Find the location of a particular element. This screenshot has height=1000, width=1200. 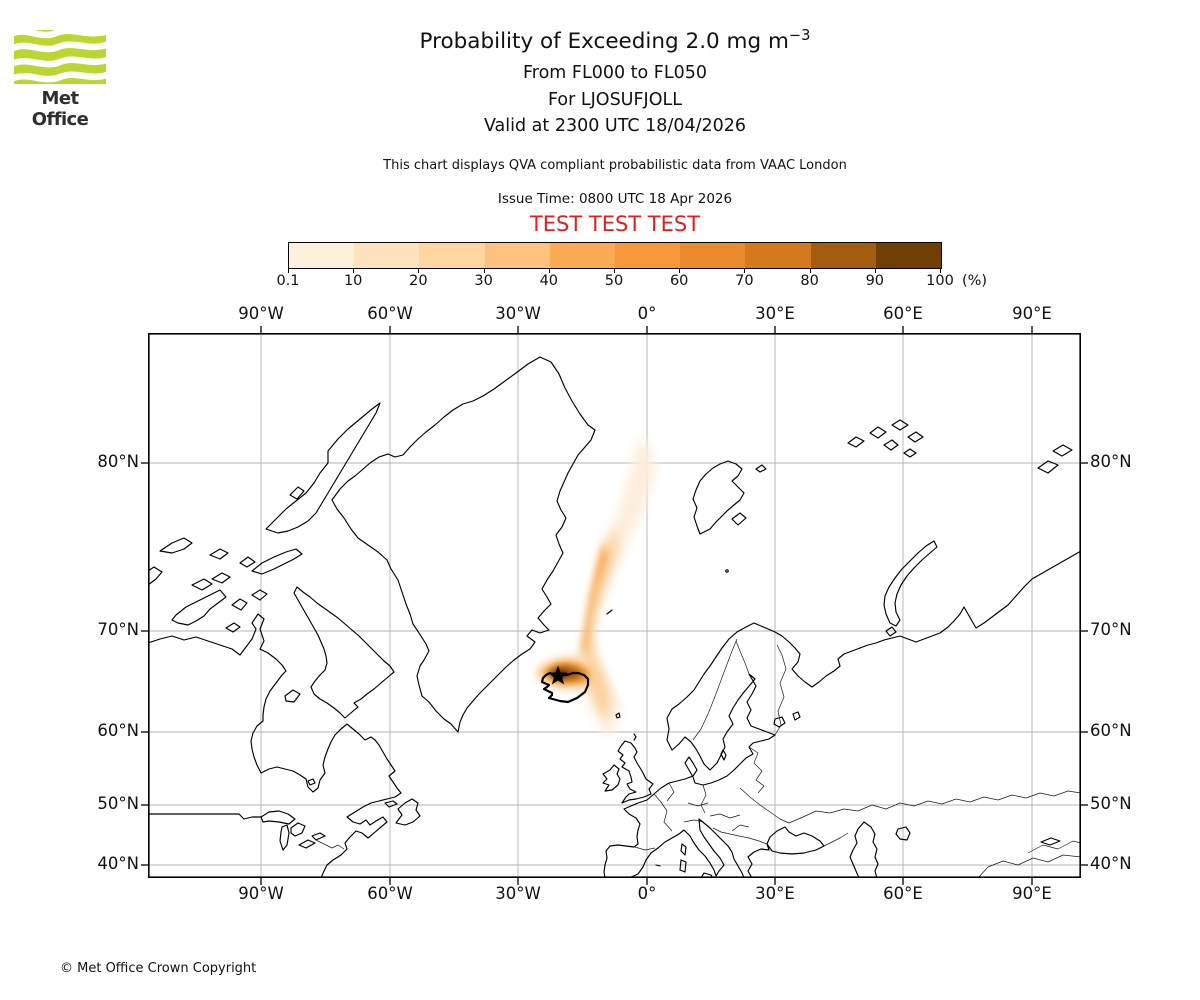

colorbar-tick-label: 50 is located at coordinates (614, 281).